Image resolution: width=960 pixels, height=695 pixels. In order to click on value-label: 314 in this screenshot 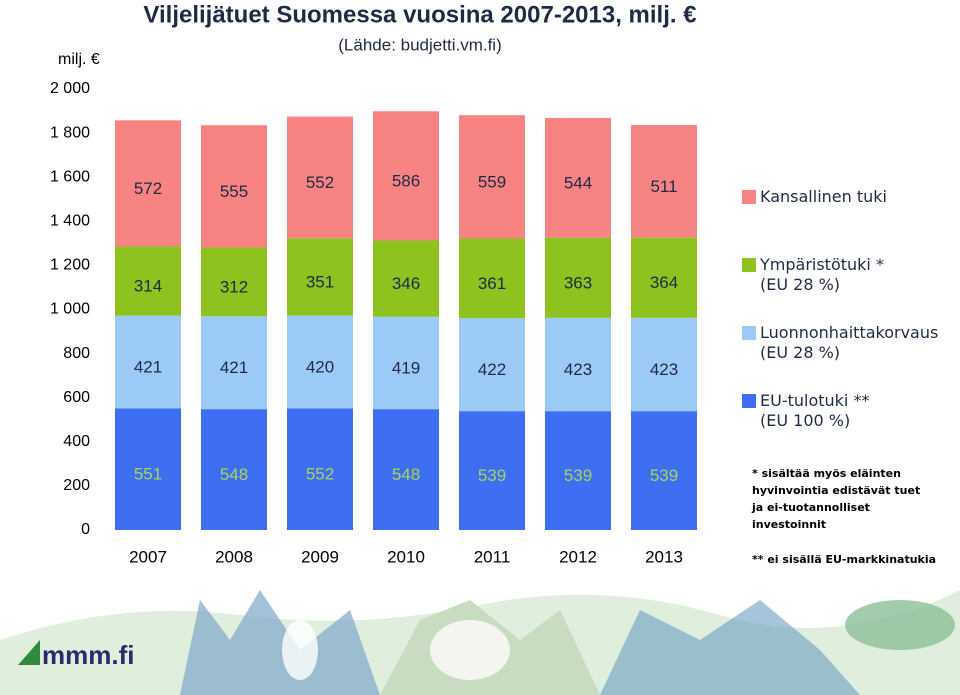, I will do `click(148, 286)`.